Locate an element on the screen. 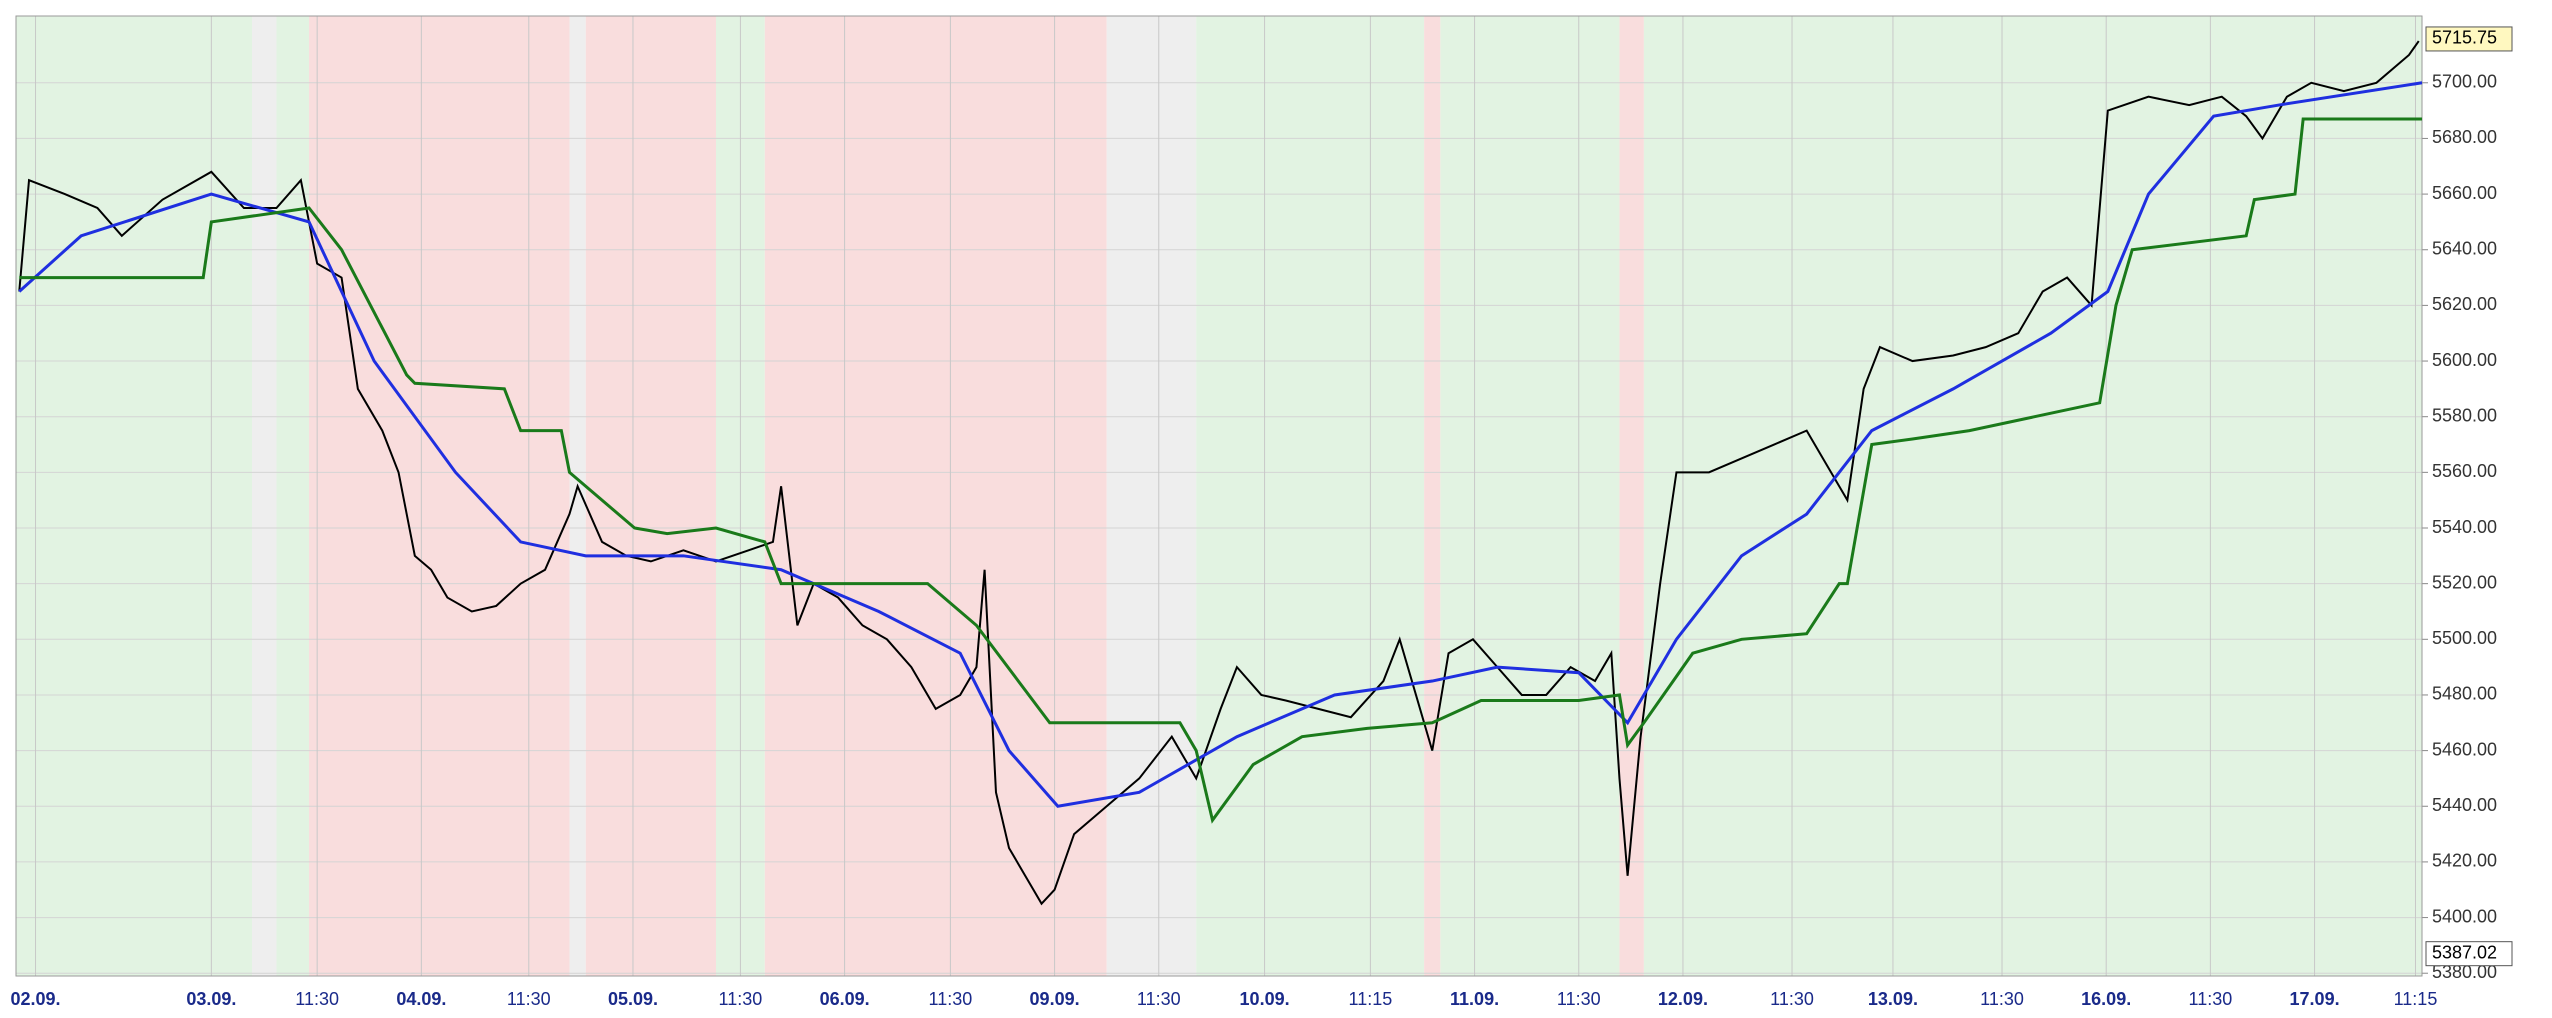  y-tick-label: 5620.00 is located at coordinates (2464, 304).